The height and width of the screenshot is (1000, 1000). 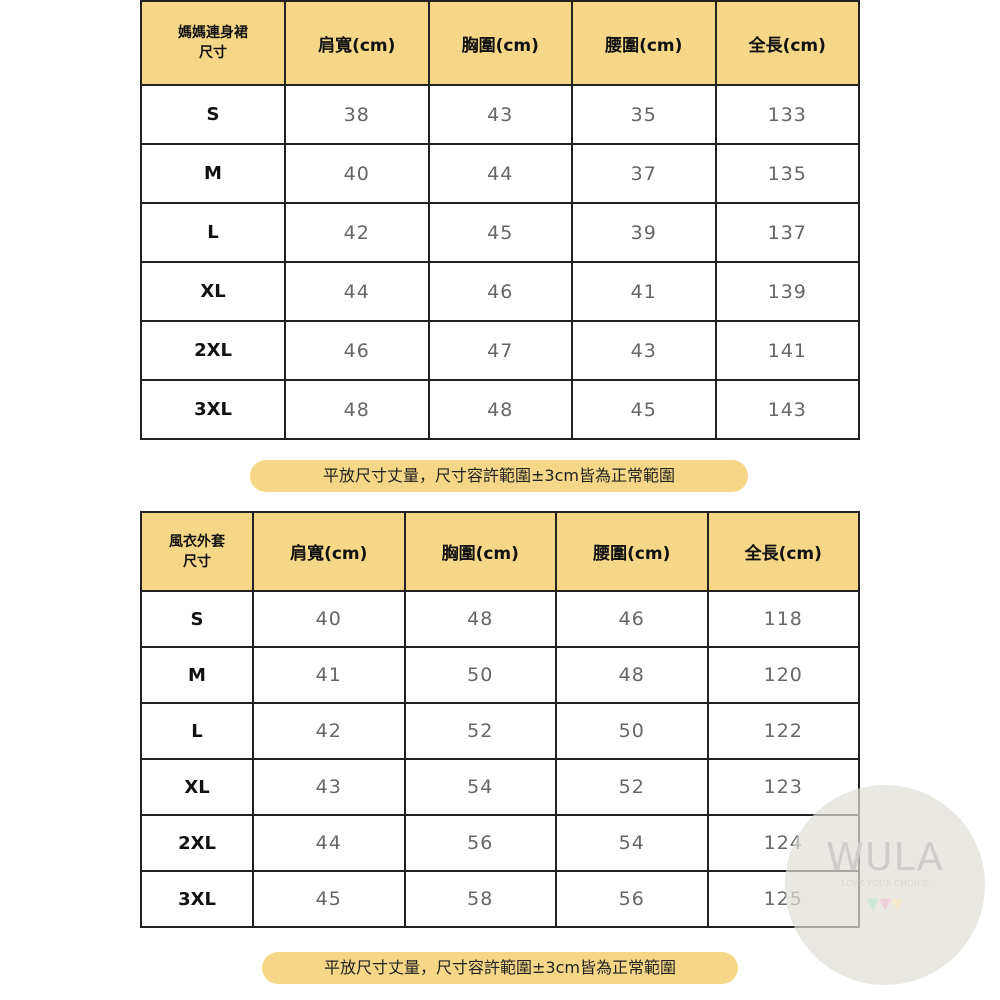 I want to click on table-row: 3XL 48 48 45 143, so click(x=500, y=409).